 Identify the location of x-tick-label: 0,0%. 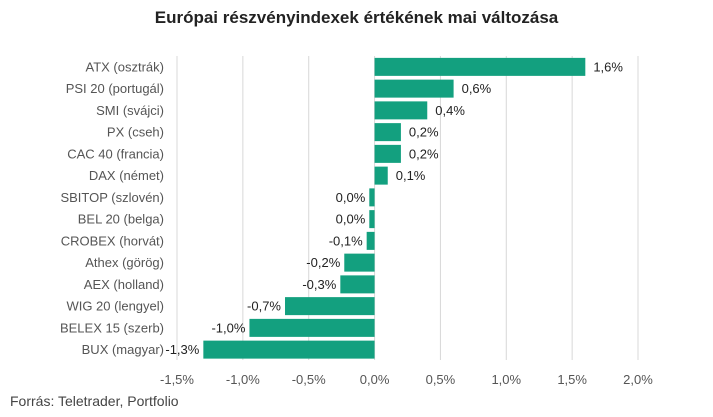
(375, 379).